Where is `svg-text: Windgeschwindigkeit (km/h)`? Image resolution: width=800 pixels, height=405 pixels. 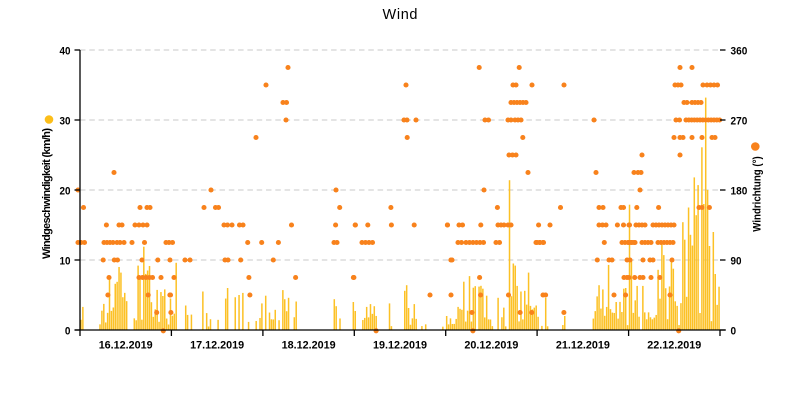
svg-text: Windgeschwindigkeit (km/h) is located at coordinates (47, 193).